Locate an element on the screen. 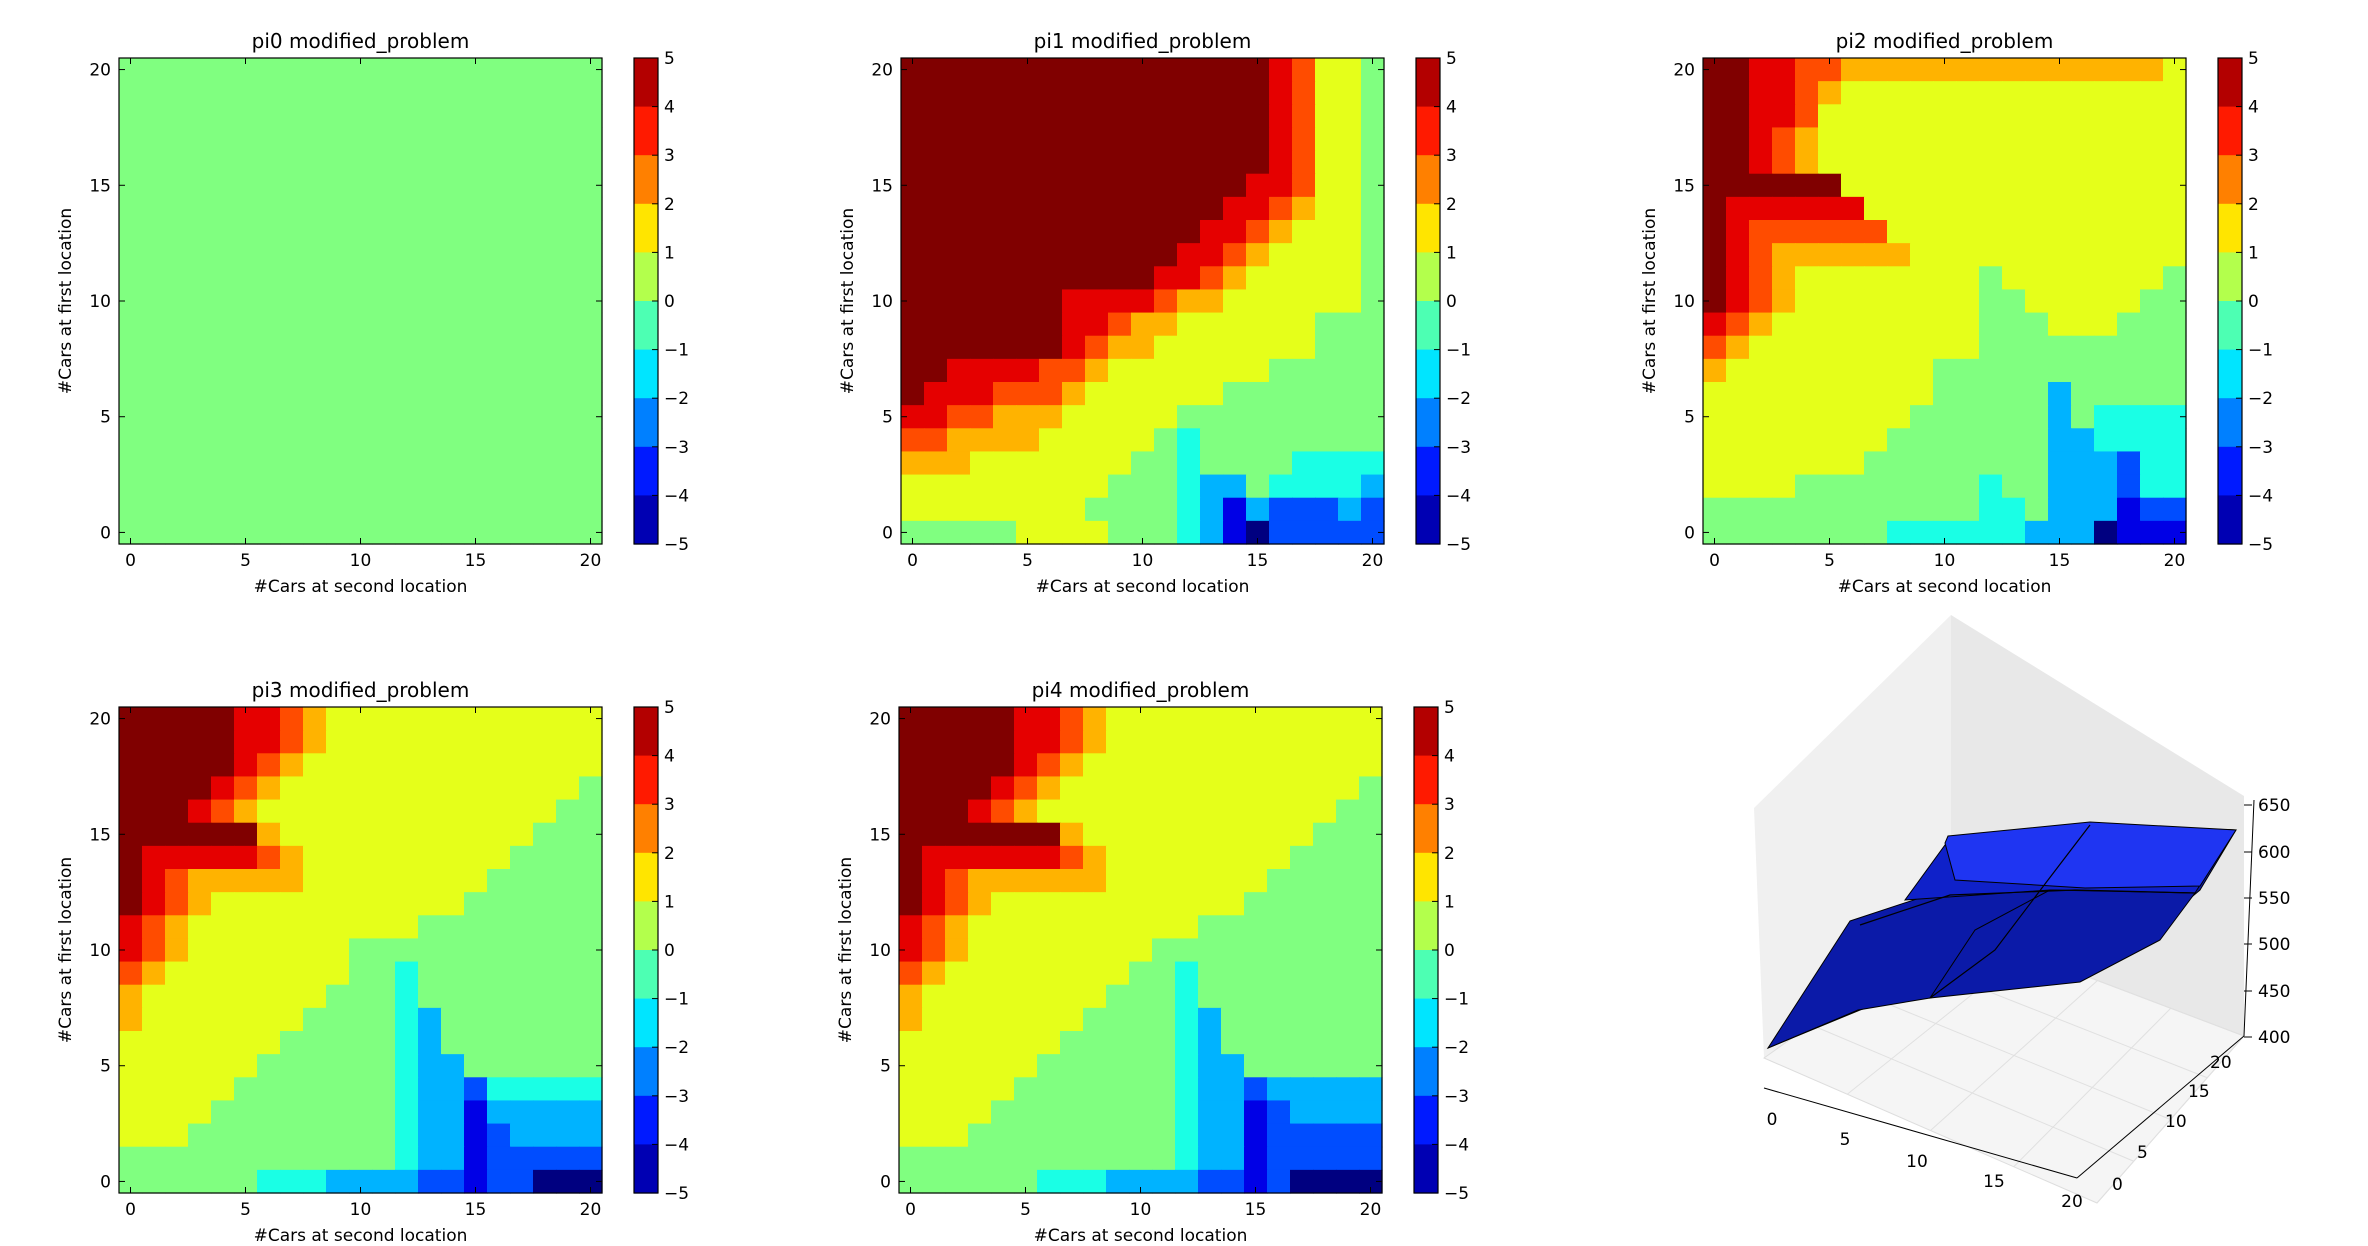 This screenshot has width=2368, height=1246. grid-line is located at coordinates (2170, 1119).